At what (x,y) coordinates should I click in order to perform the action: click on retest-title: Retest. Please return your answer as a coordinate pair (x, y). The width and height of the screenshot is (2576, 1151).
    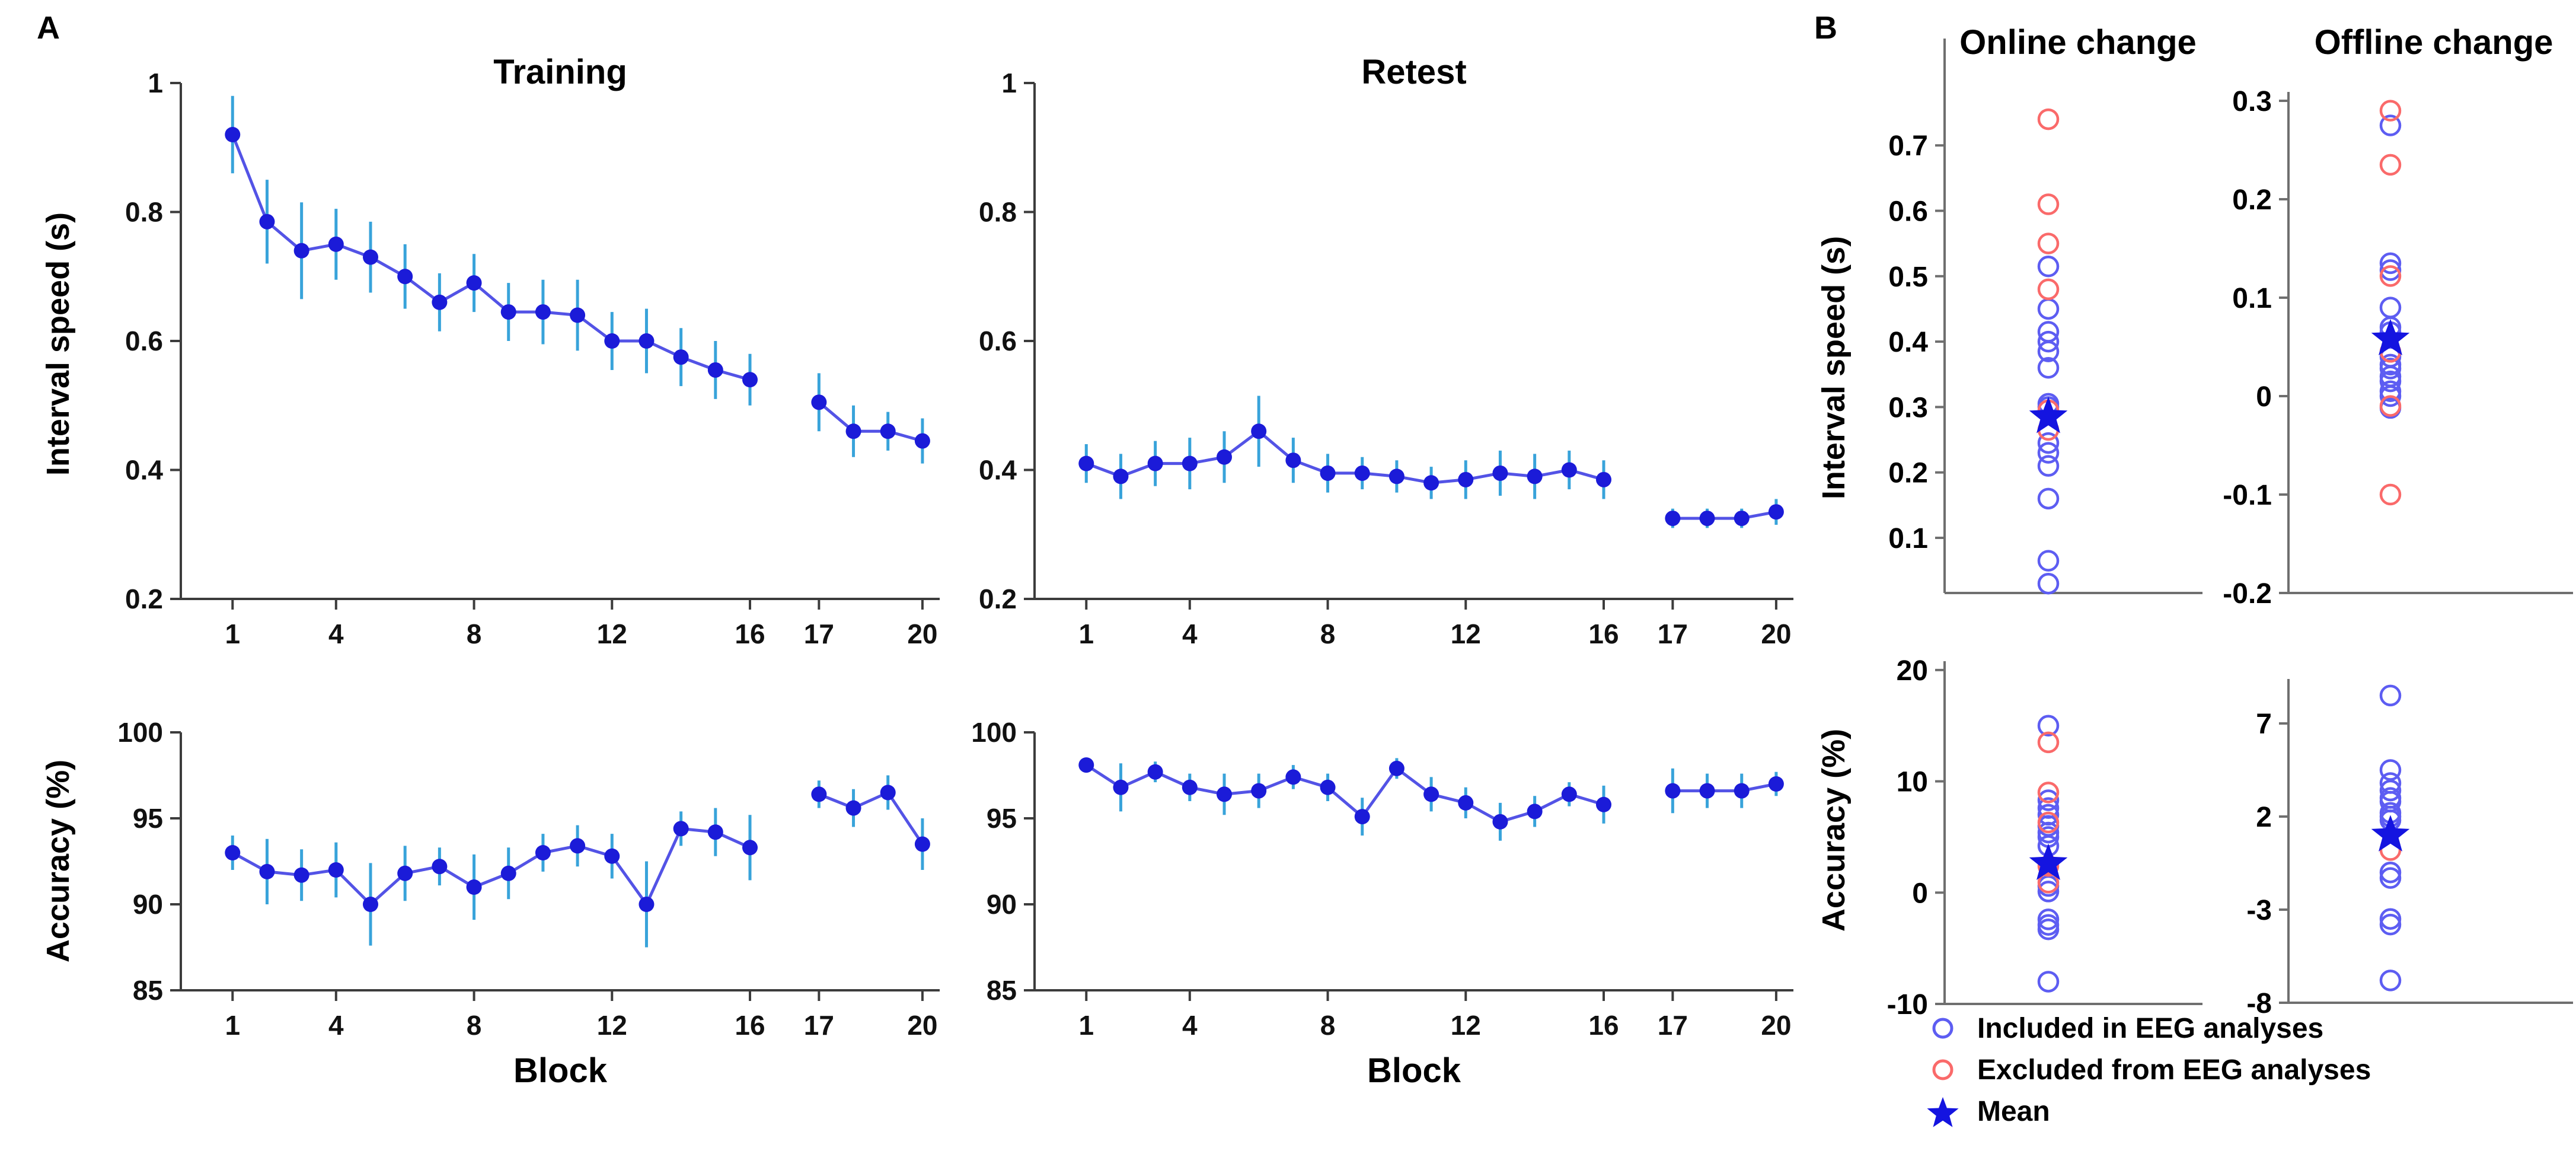
    Looking at the image, I should click on (1414, 72).